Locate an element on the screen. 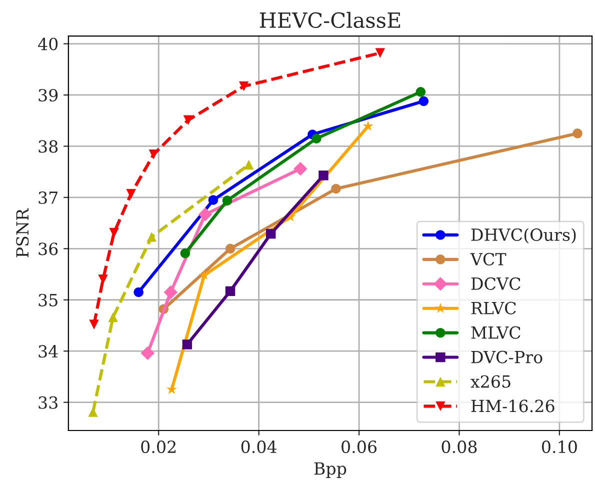 This screenshot has height=481, width=595. y-tick-label: 34 is located at coordinates (48, 351).